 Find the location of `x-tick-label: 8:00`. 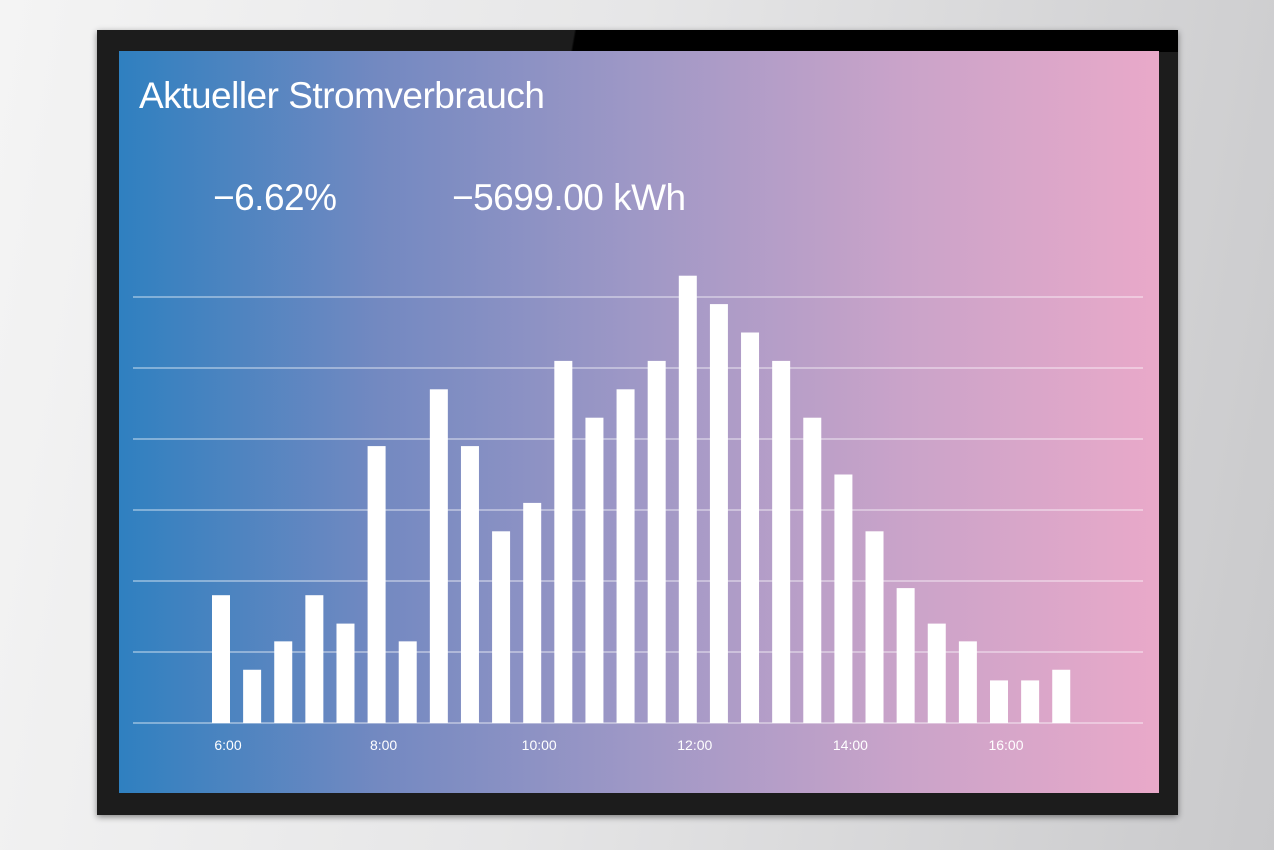

x-tick-label: 8:00 is located at coordinates (383, 745).